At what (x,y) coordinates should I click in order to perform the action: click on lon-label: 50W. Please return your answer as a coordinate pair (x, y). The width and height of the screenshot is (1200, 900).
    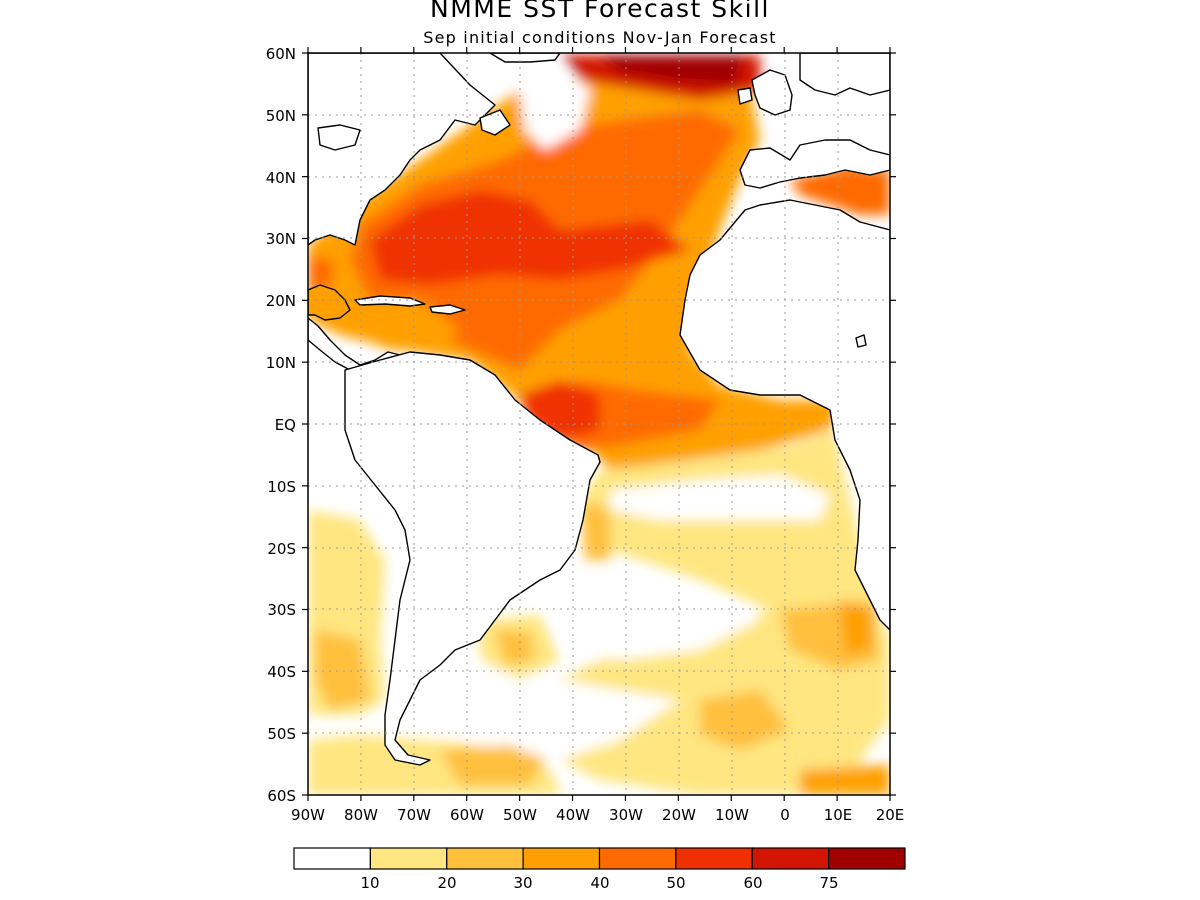
    Looking at the image, I should click on (520, 815).